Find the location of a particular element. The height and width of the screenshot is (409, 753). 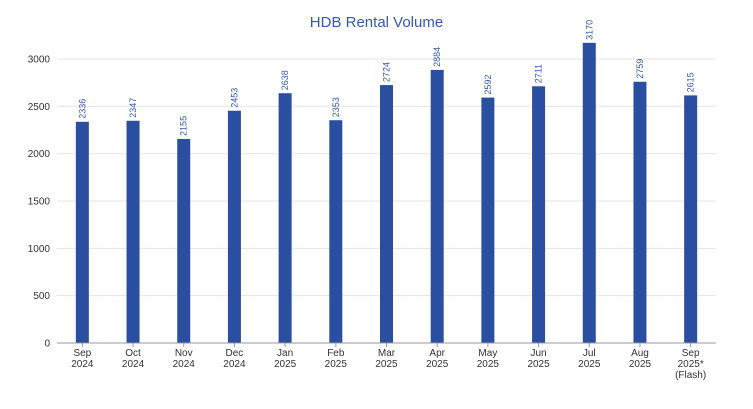

x-tick-label: Aug 2025 is located at coordinates (640, 359).